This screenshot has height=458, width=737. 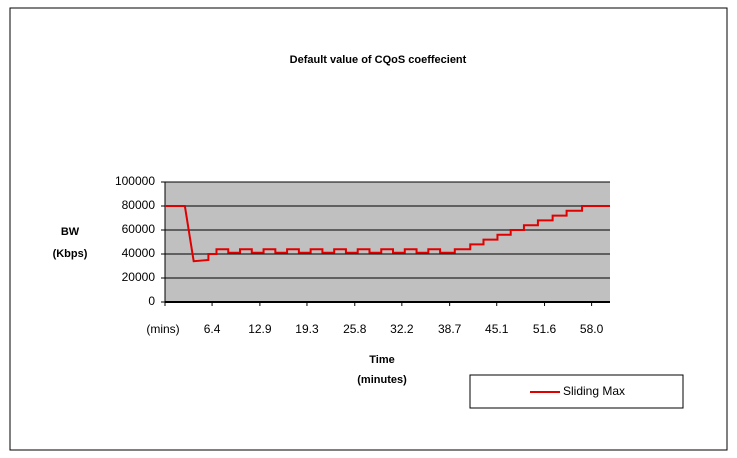 I want to click on x-tick-label: 25.8, so click(x=355, y=329).